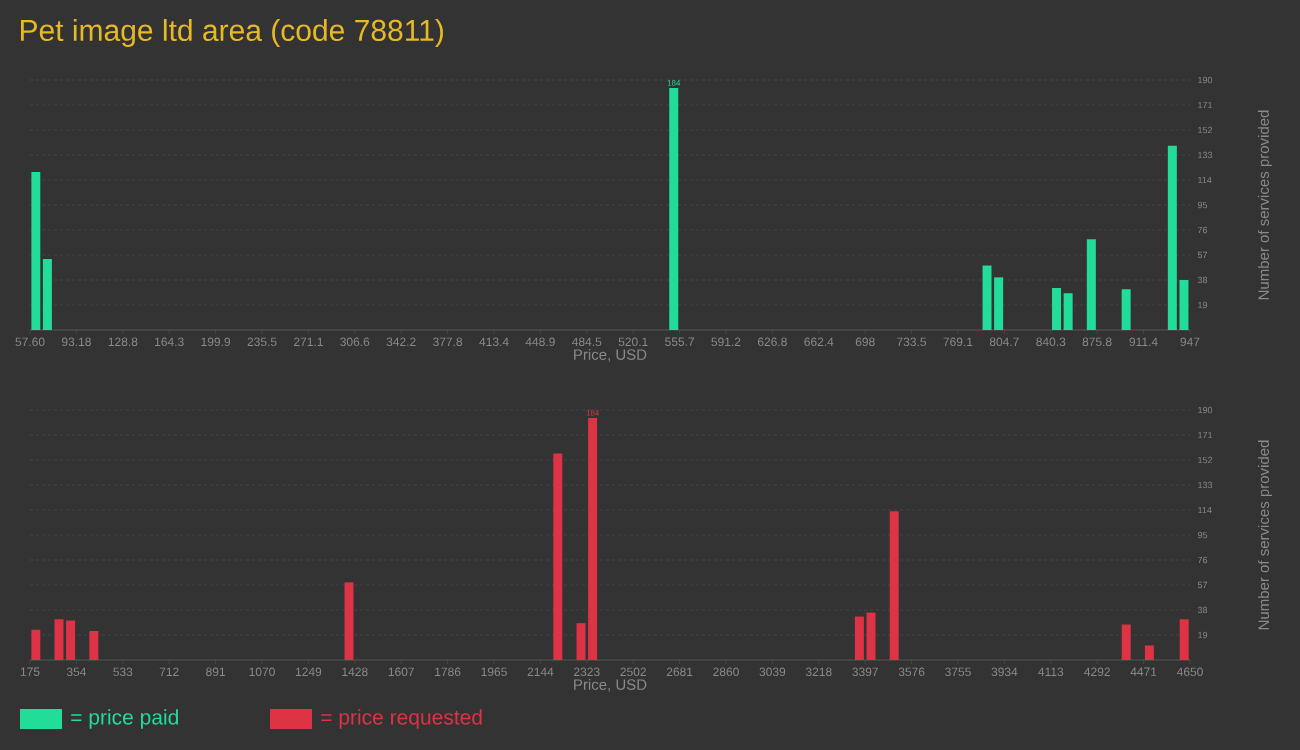  I want to click on chart-title: Pet image ltd area (code 78811), so click(232, 33).